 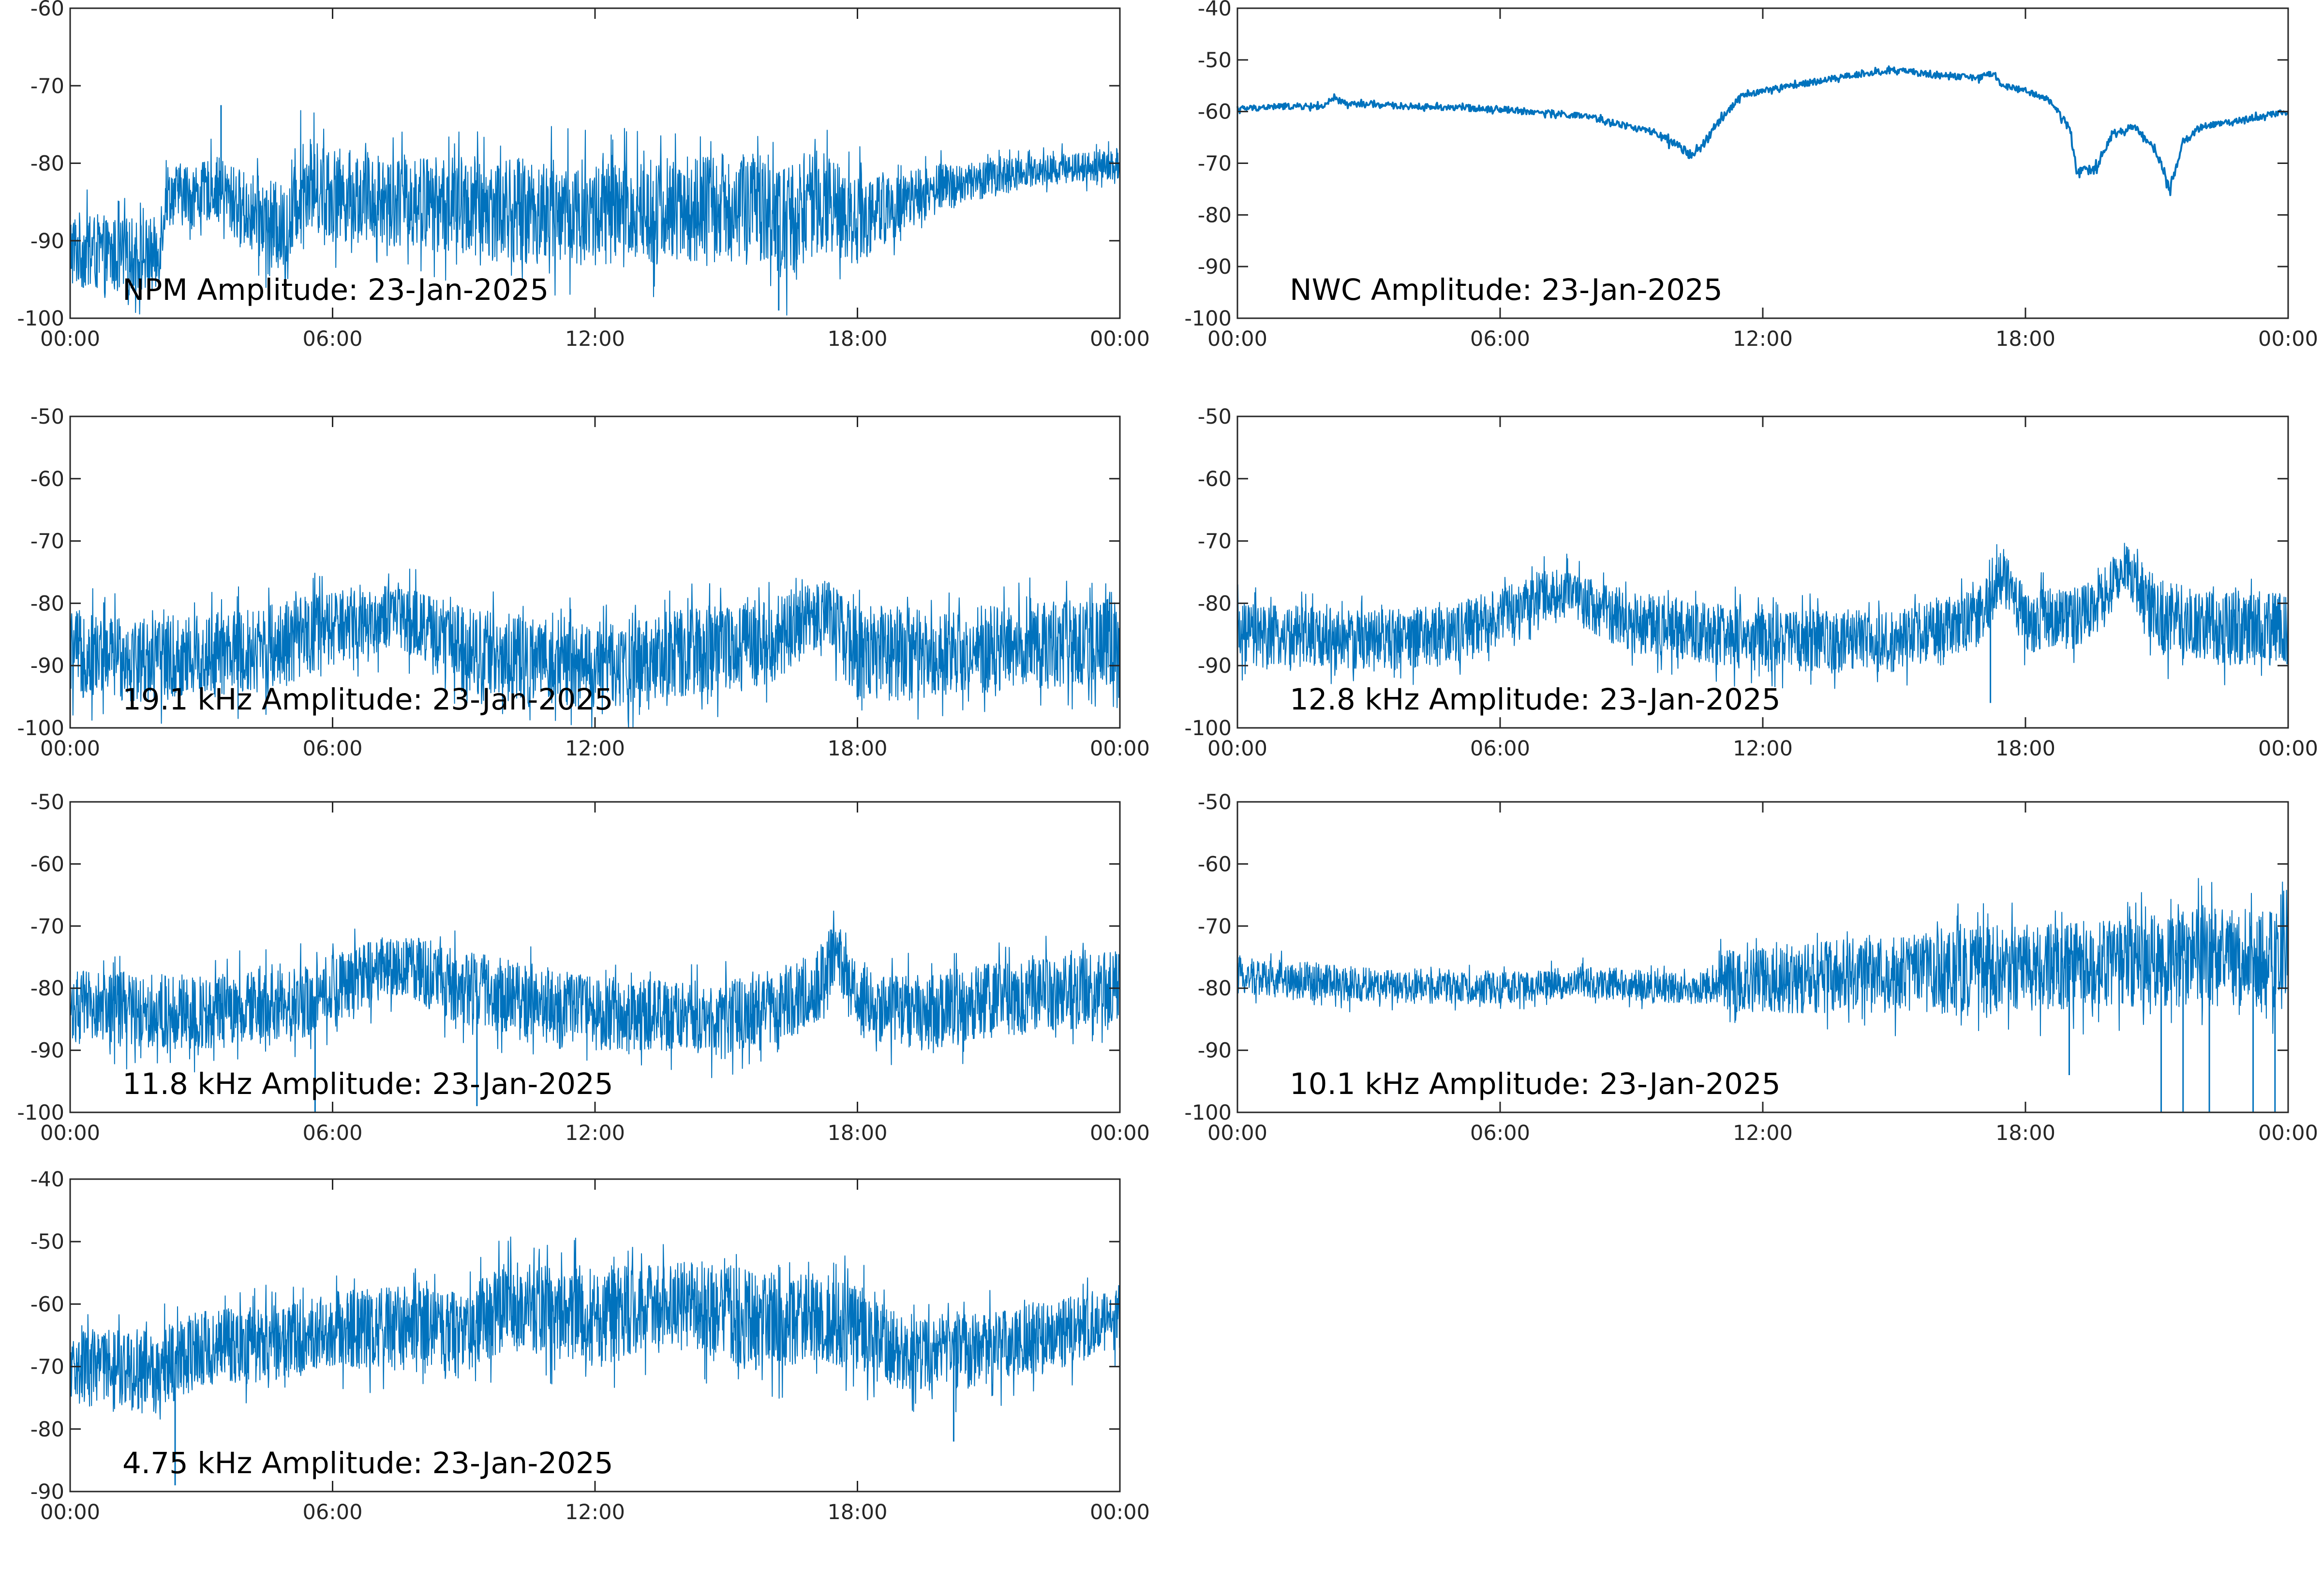 What do you see at coordinates (1506, 290) in the screenshot?
I see `panel-title: NWC Amplitude: 23-Jan-2025` at bounding box center [1506, 290].